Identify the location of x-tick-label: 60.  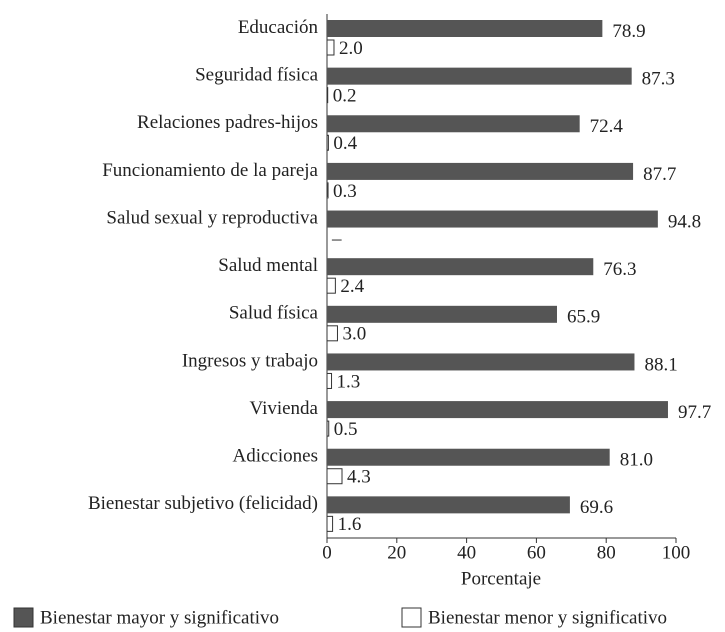
(536, 552).